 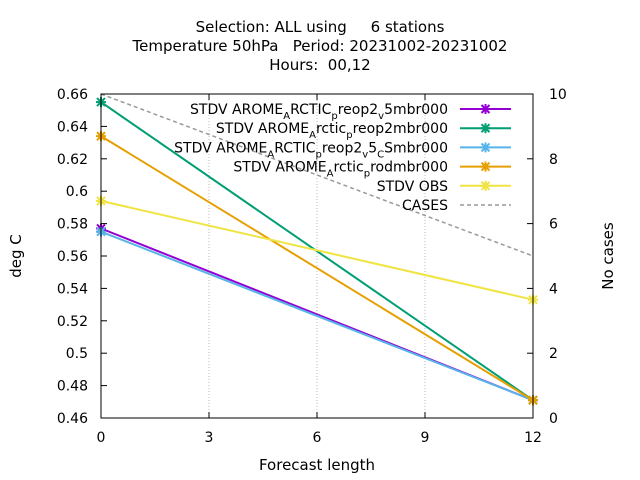 What do you see at coordinates (319, 65) in the screenshot?
I see `title-line-3: Hours: 00,12` at bounding box center [319, 65].